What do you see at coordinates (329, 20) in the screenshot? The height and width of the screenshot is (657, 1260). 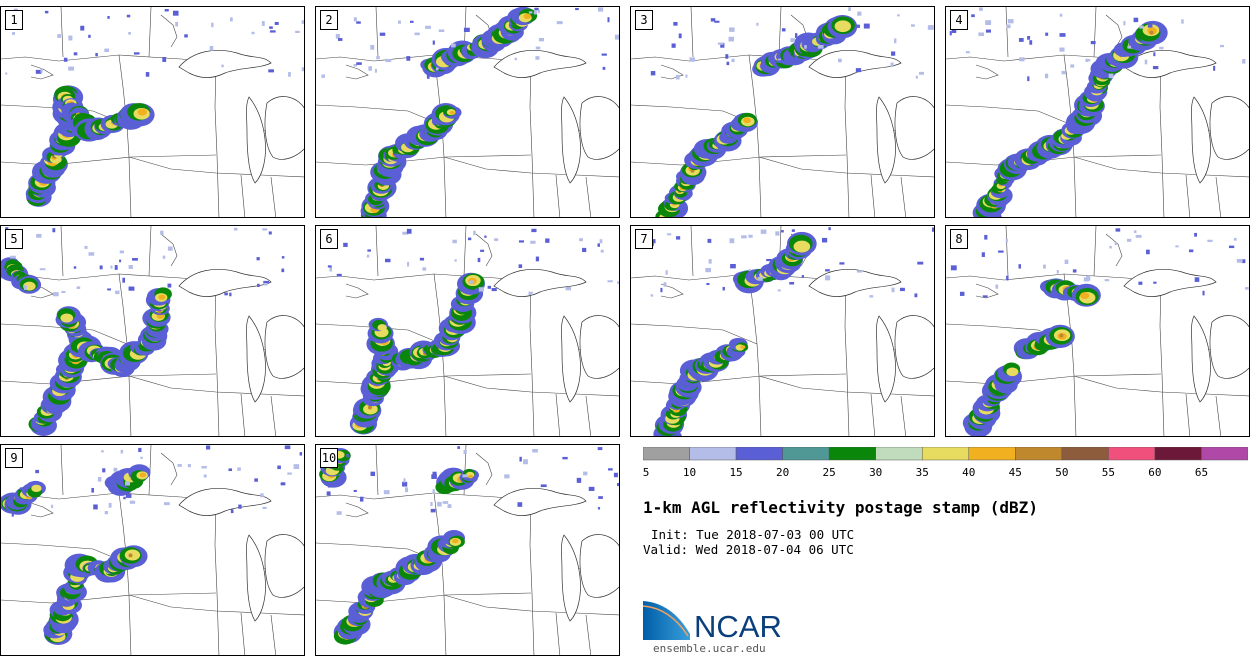 I see `panel-label: 2` at bounding box center [329, 20].